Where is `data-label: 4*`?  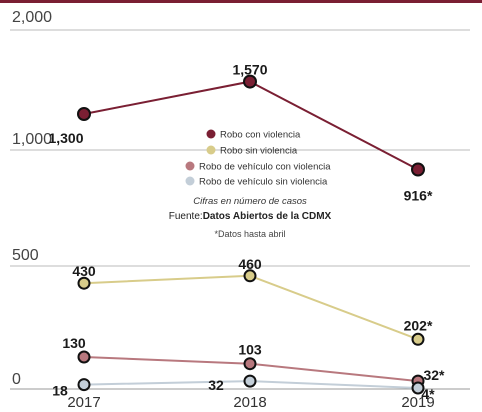 data-label: 4* is located at coordinates (428, 394).